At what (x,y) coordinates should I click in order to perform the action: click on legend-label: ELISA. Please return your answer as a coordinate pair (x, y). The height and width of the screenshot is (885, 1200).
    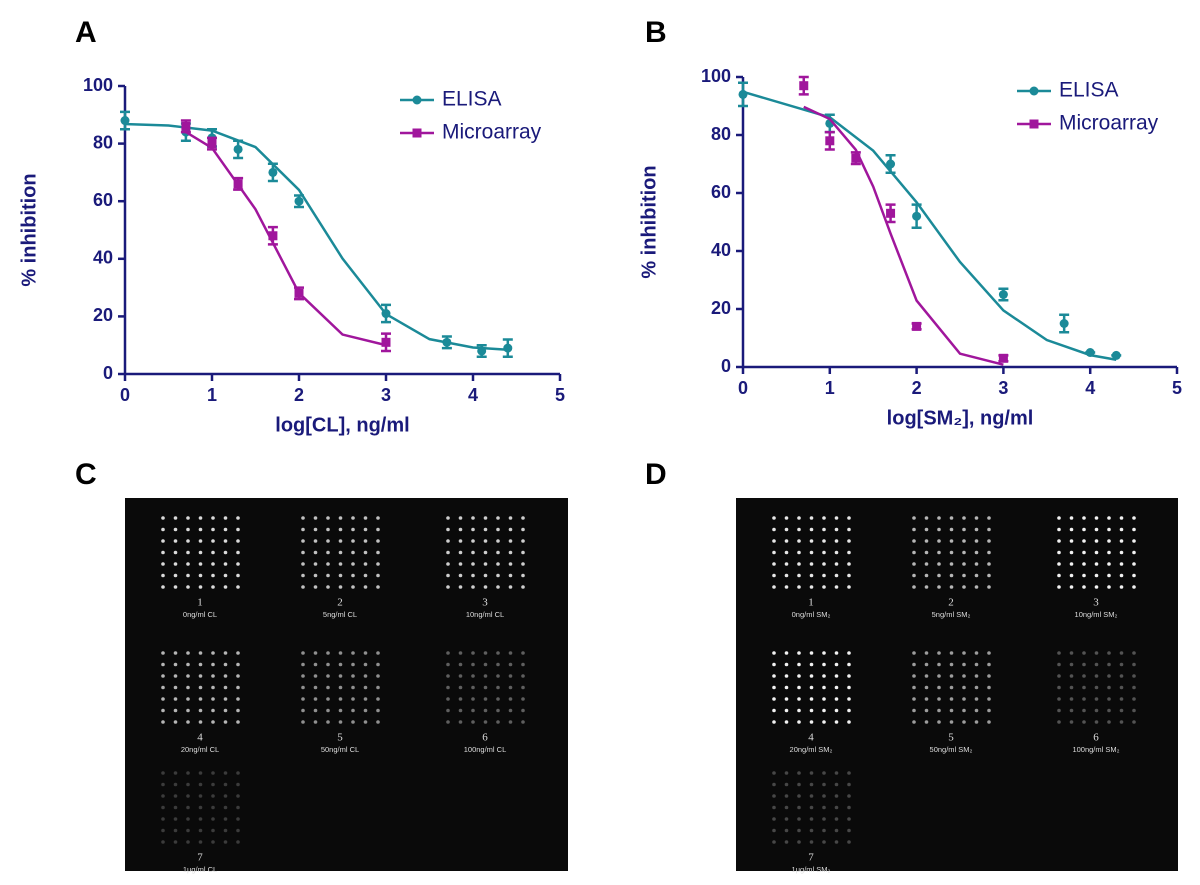
    Looking at the image, I should click on (1089, 90).